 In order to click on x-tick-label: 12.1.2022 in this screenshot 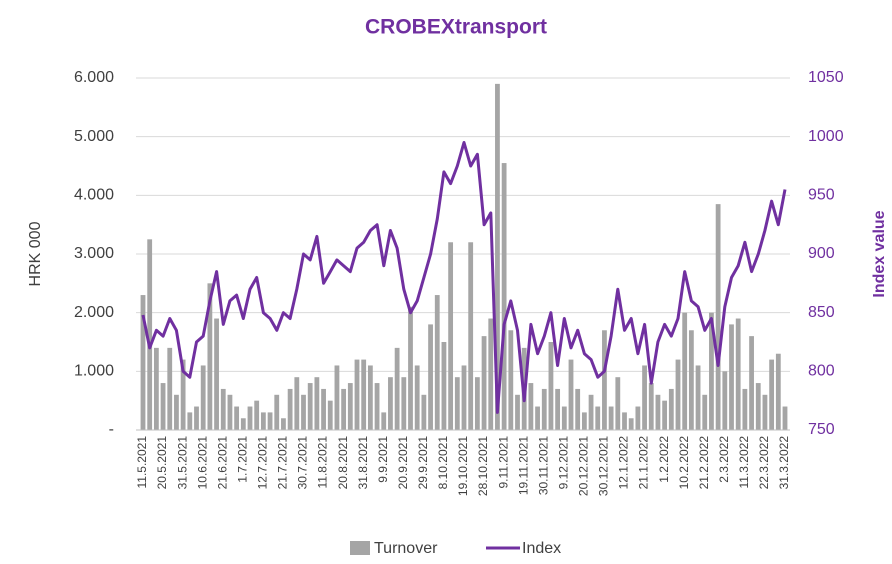, I will do `click(624, 463)`.